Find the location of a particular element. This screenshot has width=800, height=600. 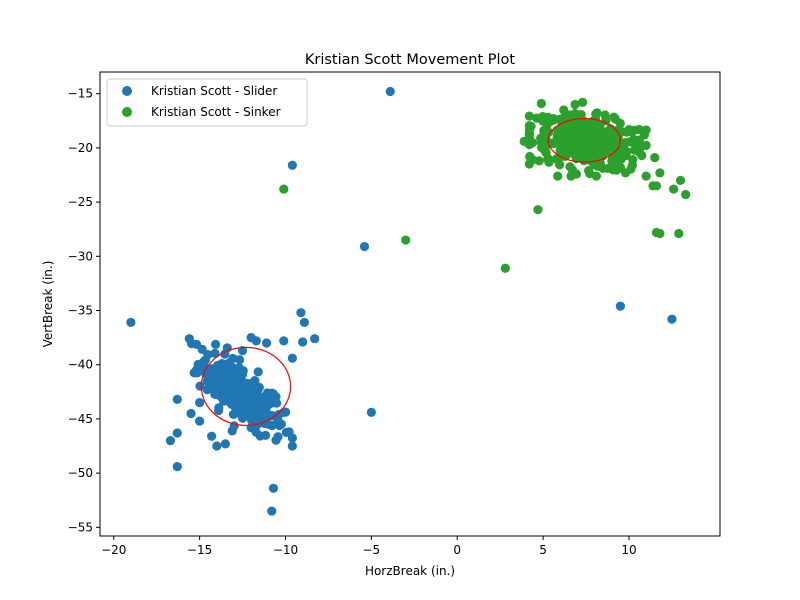

x-tick-label: 5 is located at coordinates (543, 550).